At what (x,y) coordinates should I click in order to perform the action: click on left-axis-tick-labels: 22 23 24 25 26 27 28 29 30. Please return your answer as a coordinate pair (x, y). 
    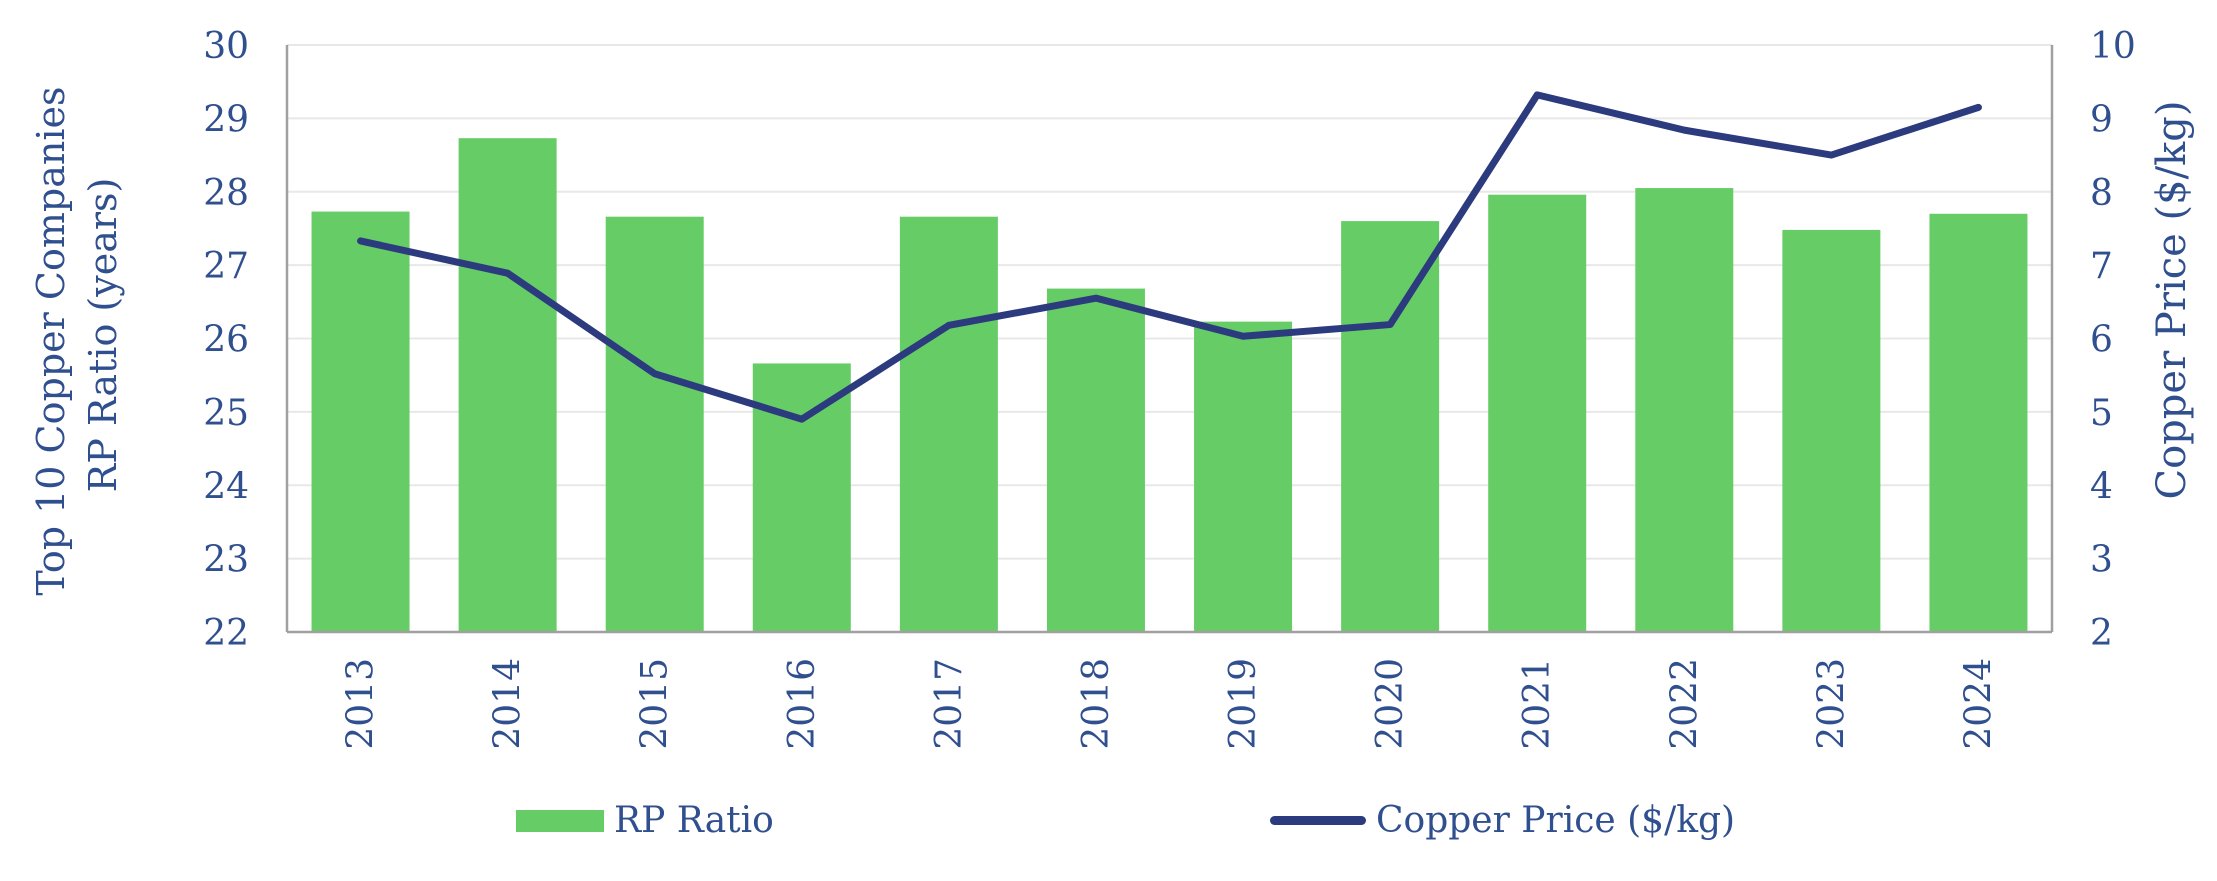
    Looking at the image, I should click on (226, 340).